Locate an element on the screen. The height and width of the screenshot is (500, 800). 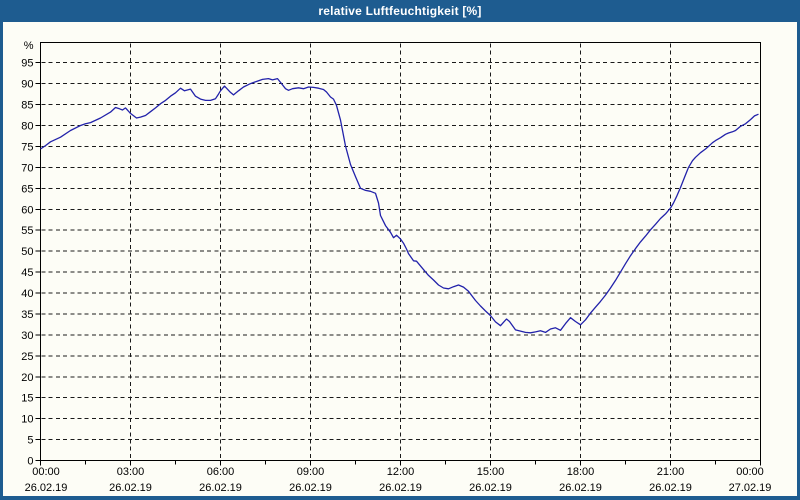
y-tick-label: 0 is located at coordinates (30, 462).